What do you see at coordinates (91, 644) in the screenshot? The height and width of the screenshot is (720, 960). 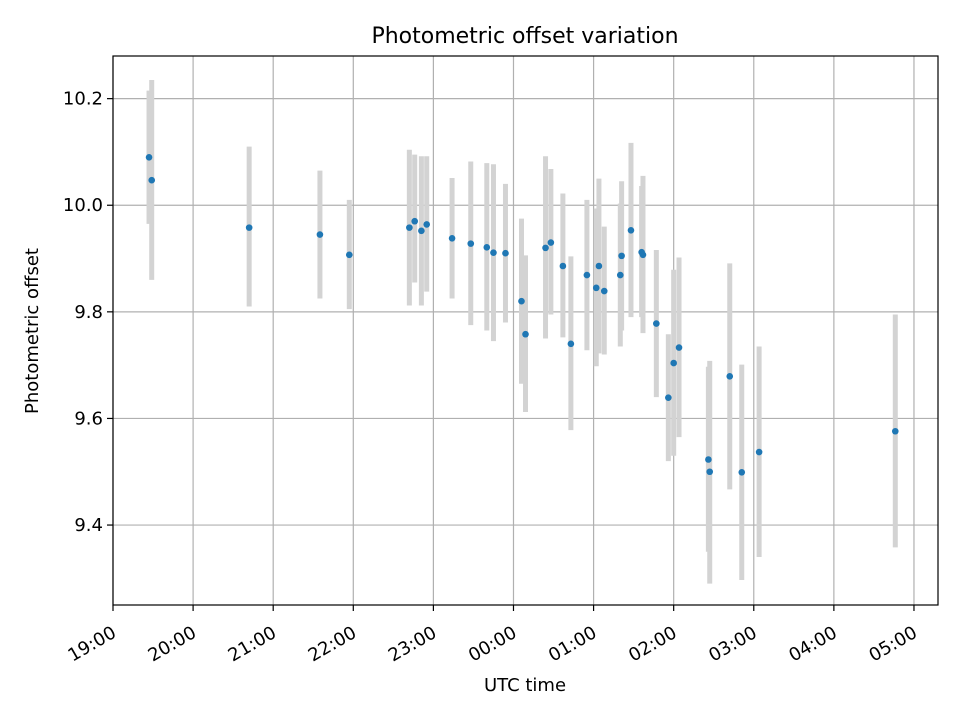 I see `x-tick-label: 19:00` at bounding box center [91, 644].